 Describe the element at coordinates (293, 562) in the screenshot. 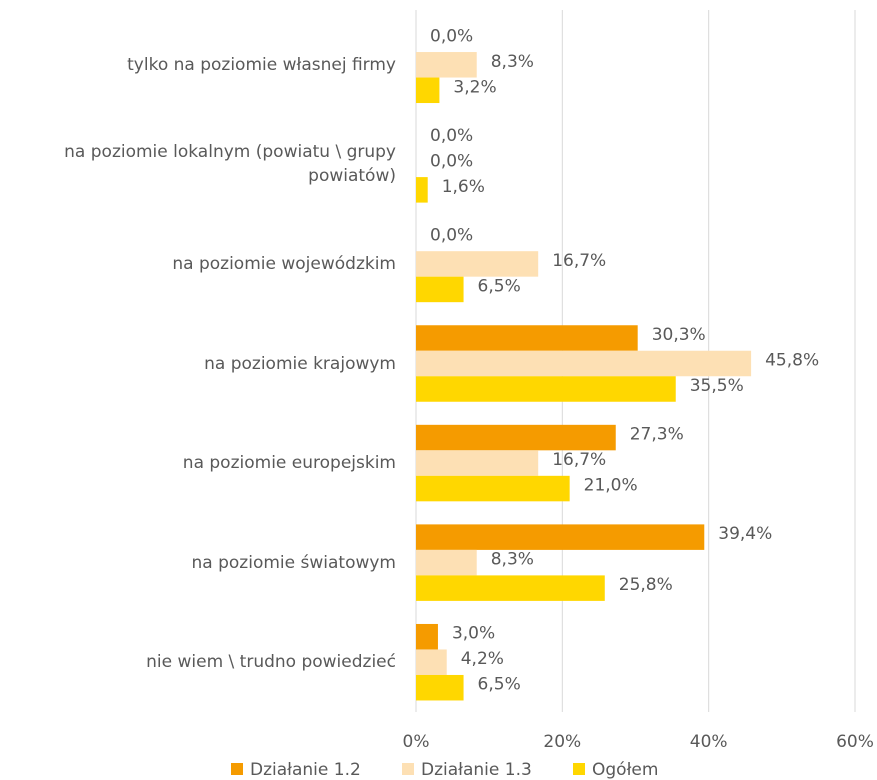

I see `category-label: na poziomie światowym` at that location.